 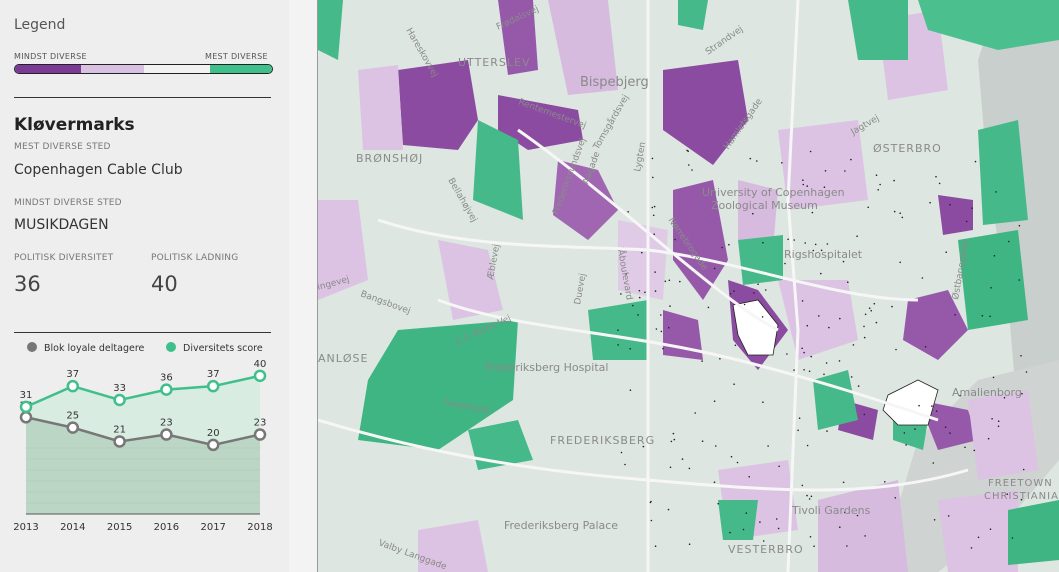 I want to click on map-label: FREETOWN, so click(x=1020, y=483).